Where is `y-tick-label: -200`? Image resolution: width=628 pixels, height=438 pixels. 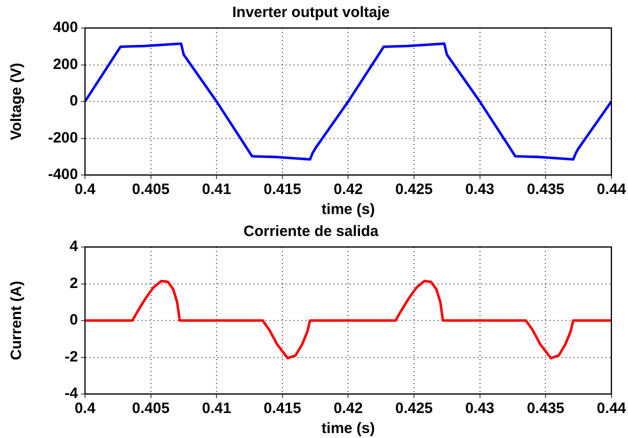
y-tick-label: -200 is located at coordinates (63, 137).